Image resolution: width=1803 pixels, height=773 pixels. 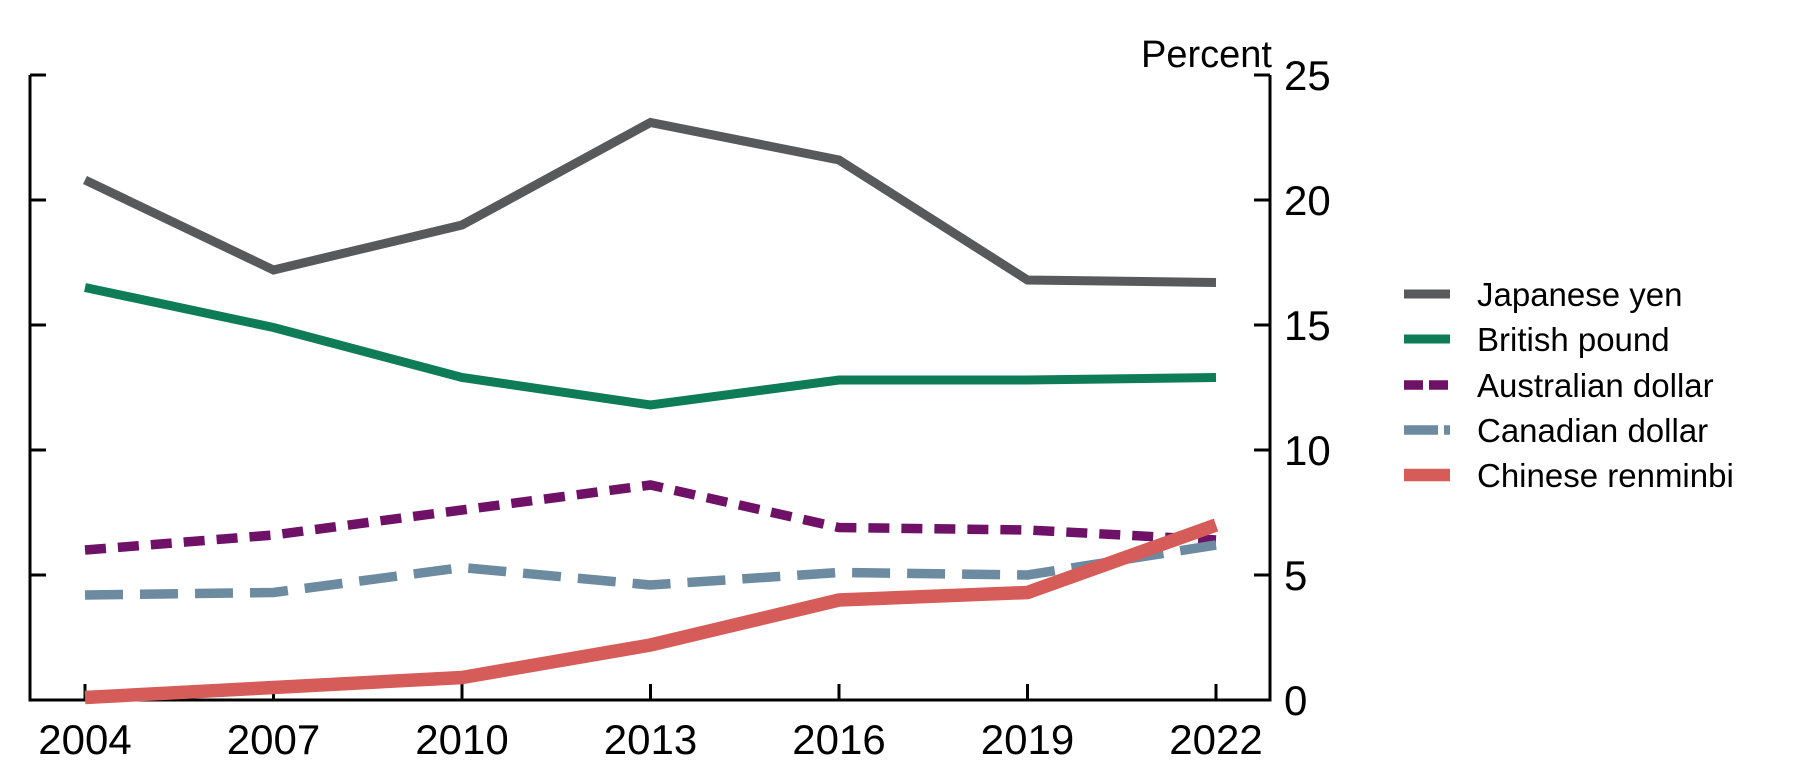 What do you see at coordinates (1307, 325) in the screenshot?
I see `y-tick-label: 15` at bounding box center [1307, 325].